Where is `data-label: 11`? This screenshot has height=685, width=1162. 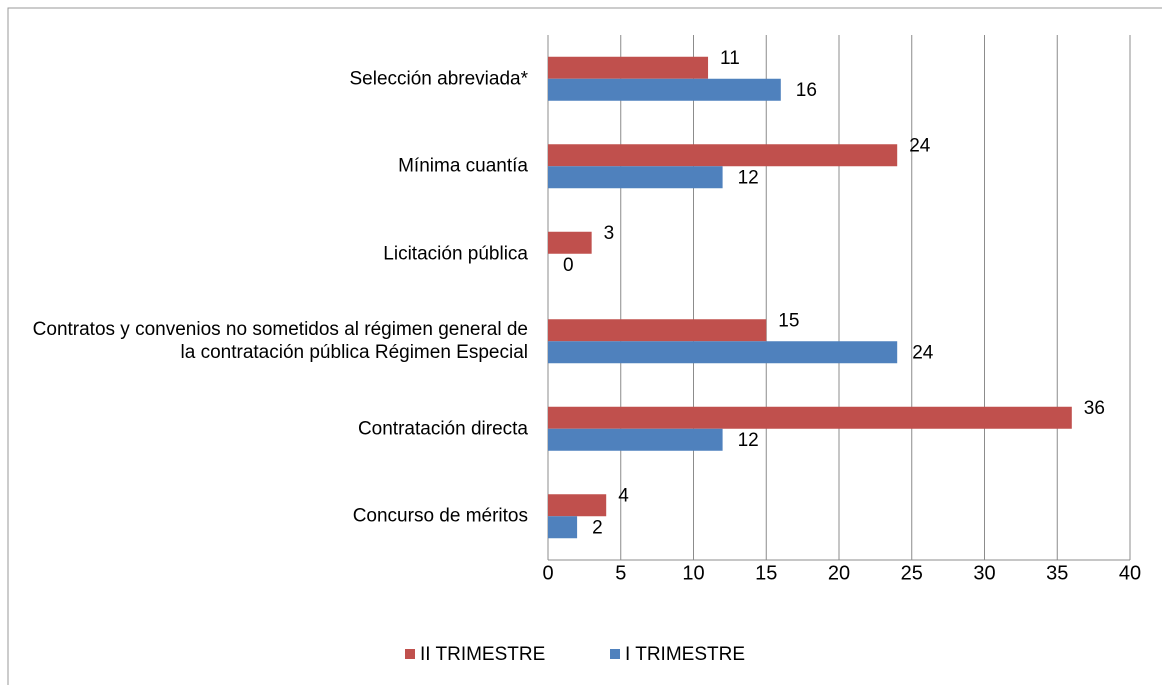 data-label: 11 is located at coordinates (730, 58).